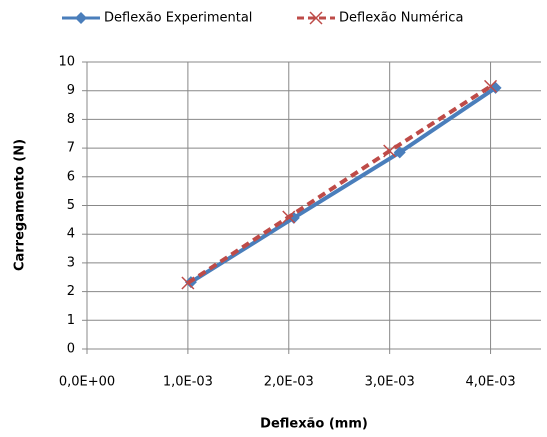  What do you see at coordinates (178, 18) in the screenshot?
I see `legend-label: Deflexão Experimental` at bounding box center [178, 18].